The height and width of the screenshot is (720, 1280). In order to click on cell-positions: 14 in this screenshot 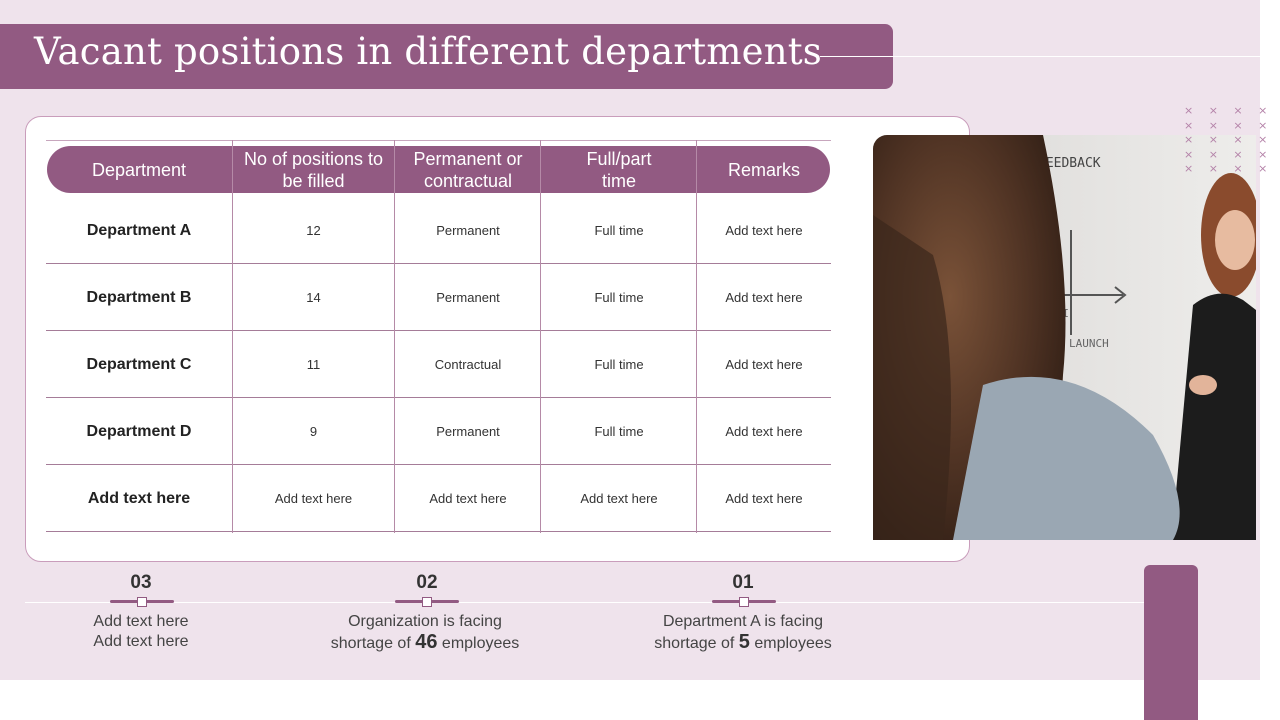, I will do `click(313, 297)`.